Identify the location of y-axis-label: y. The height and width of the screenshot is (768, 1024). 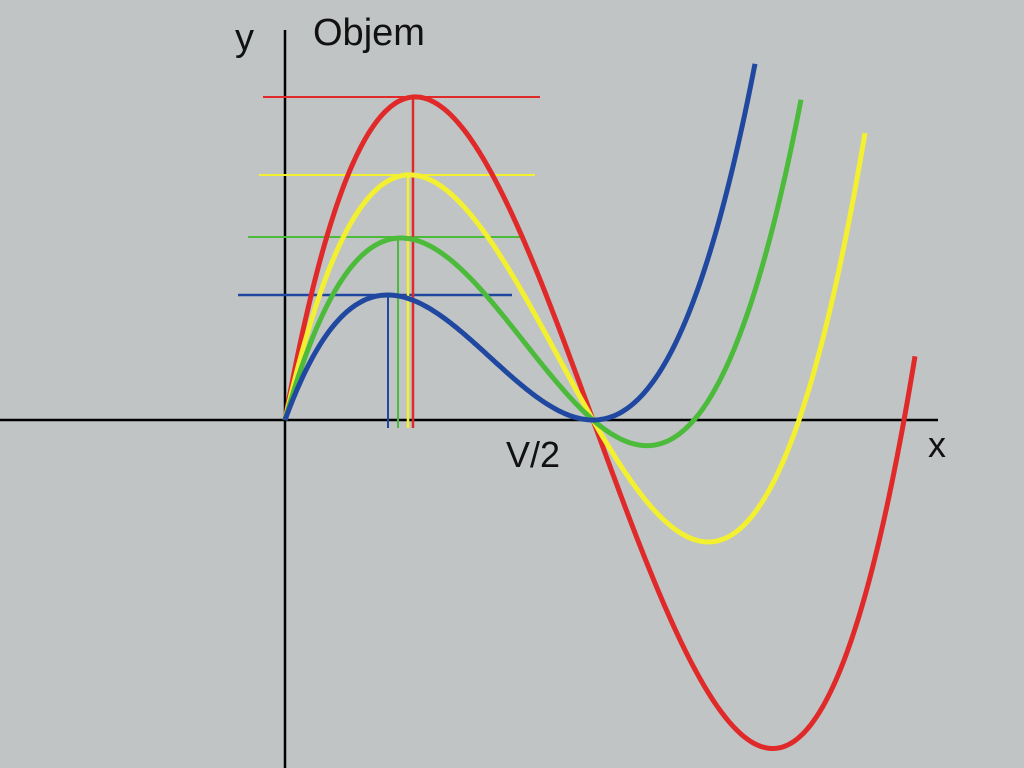
(244, 38).